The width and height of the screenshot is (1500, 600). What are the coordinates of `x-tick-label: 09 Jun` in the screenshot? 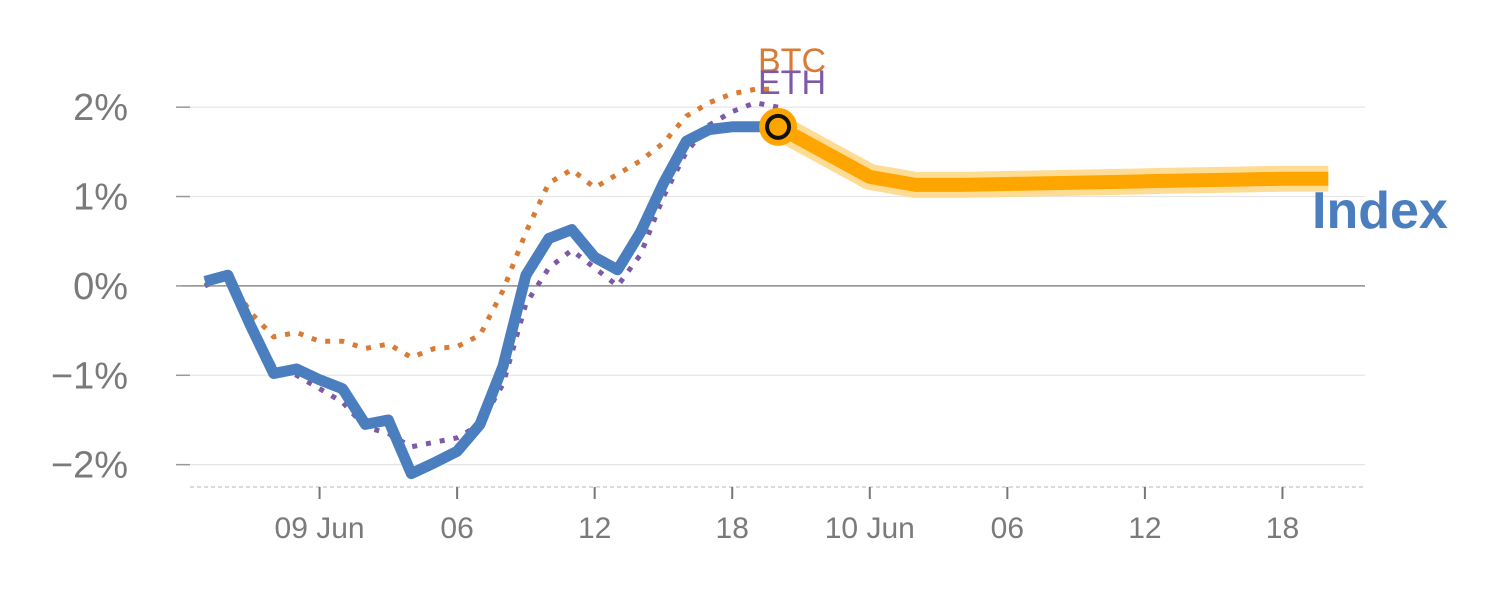 It's located at (320, 528).